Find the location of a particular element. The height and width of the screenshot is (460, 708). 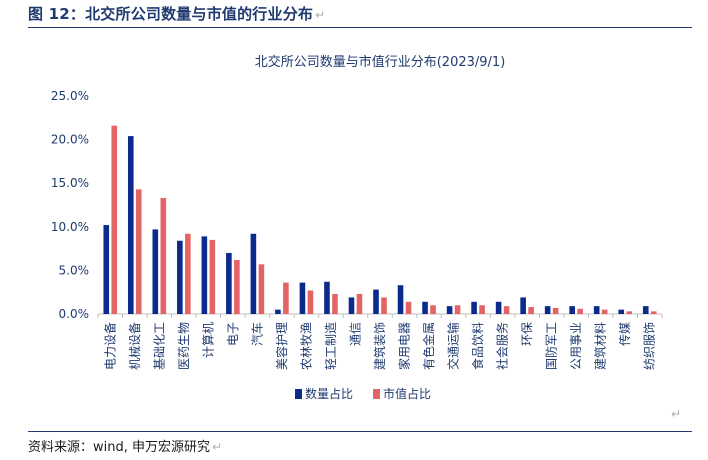

legend-label: 数量占比 is located at coordinates (329, 393).